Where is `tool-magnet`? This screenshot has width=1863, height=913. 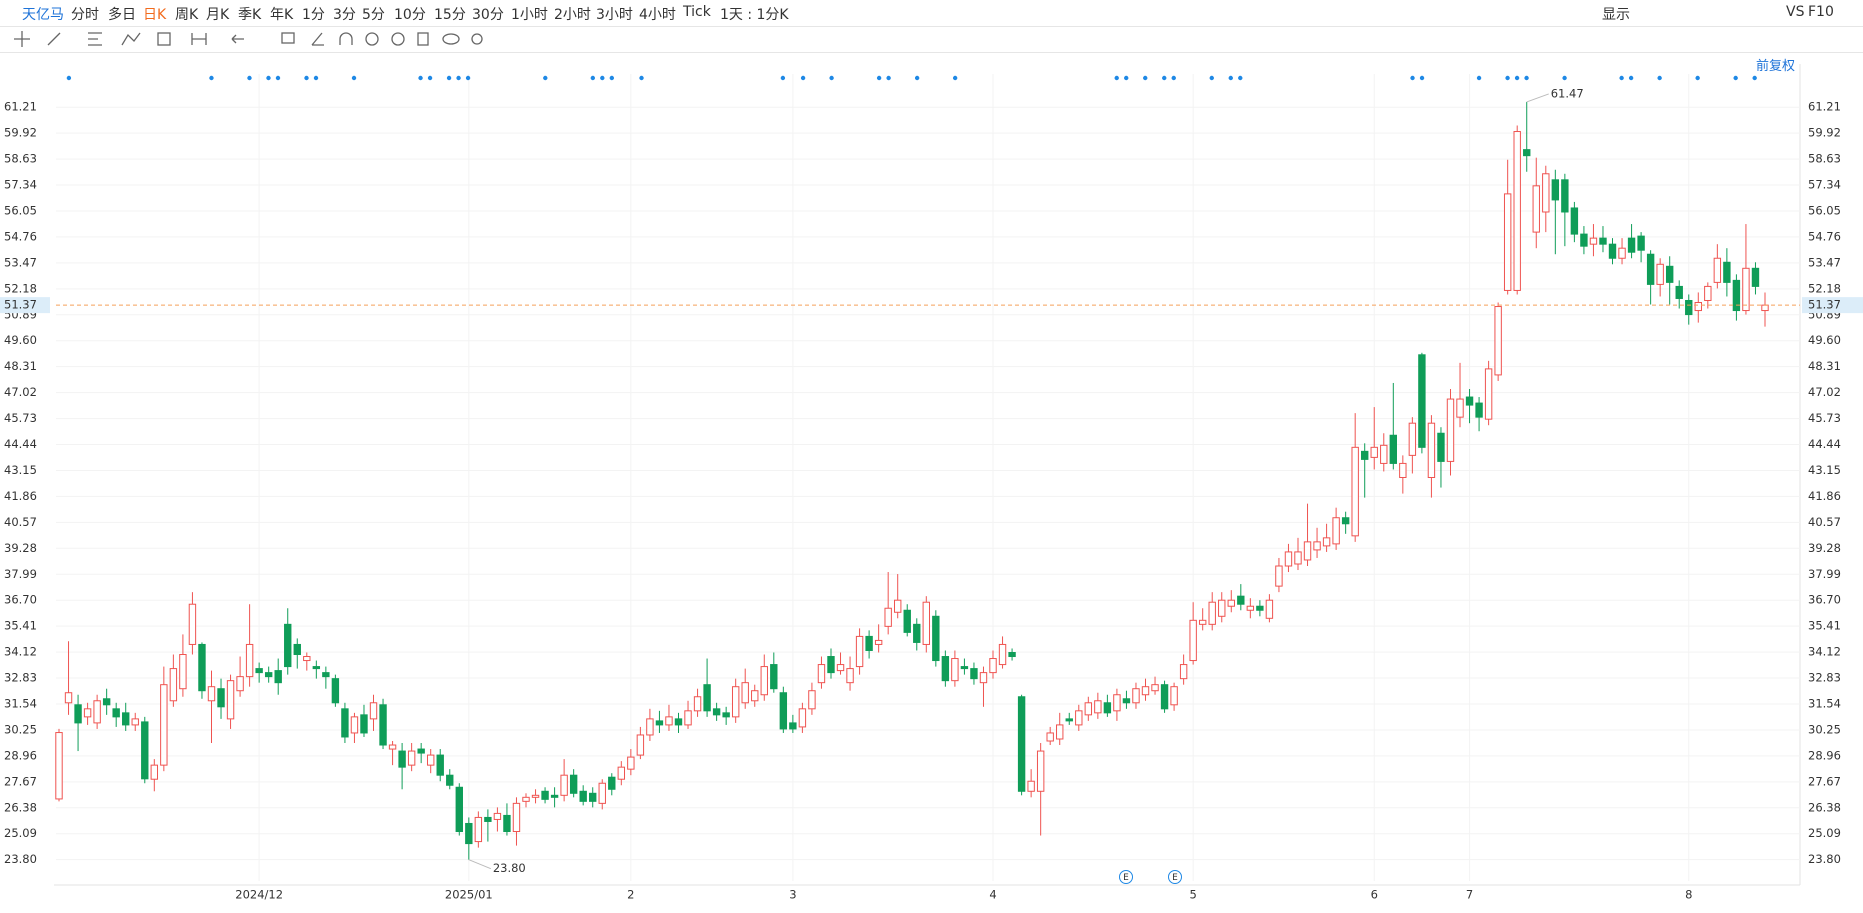
tool-magnet is located at coordinates (346, 38).